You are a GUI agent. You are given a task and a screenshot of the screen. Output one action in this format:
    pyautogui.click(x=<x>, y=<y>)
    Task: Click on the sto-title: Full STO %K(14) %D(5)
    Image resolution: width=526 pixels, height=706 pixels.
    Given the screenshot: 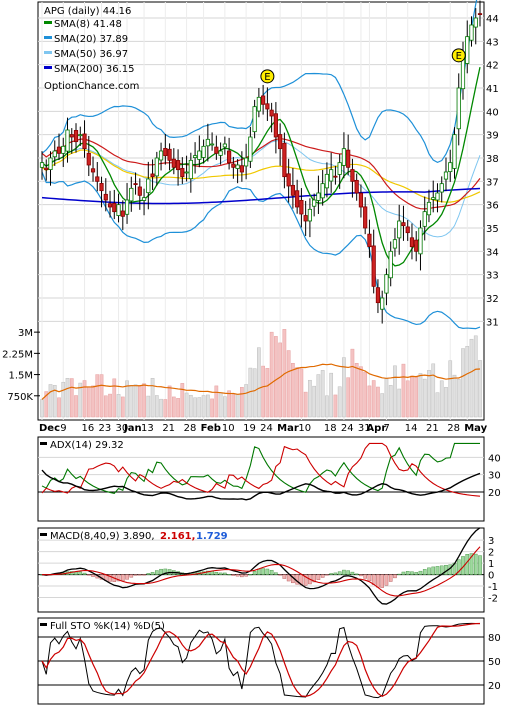 What is the action you would take?
    pyautogui.click(x=102, y=626)
    